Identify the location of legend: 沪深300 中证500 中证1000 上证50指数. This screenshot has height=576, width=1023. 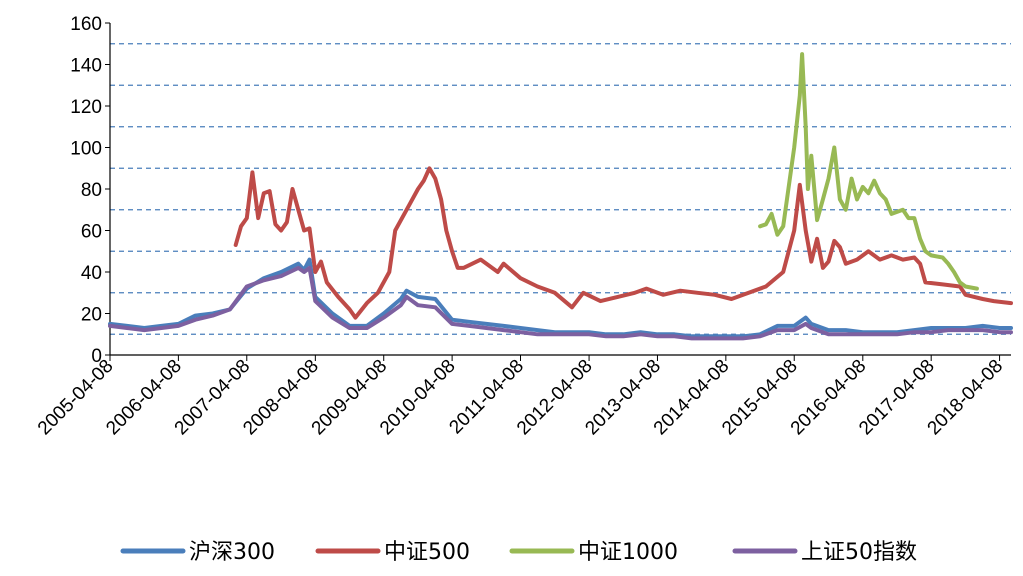
(518, 552).